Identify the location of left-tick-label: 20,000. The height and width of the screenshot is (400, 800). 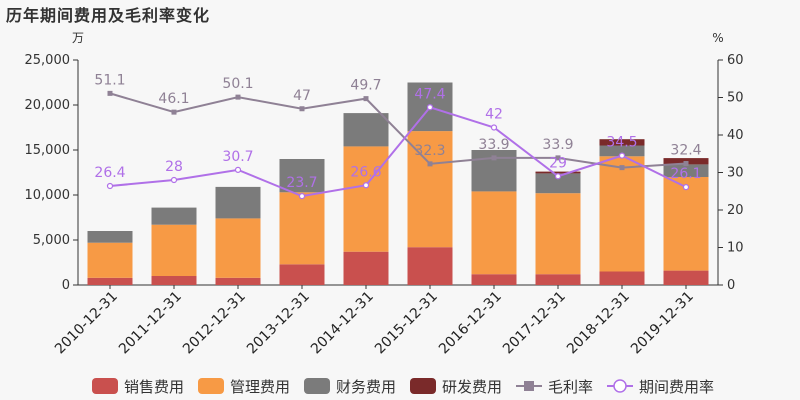
(48, 105).